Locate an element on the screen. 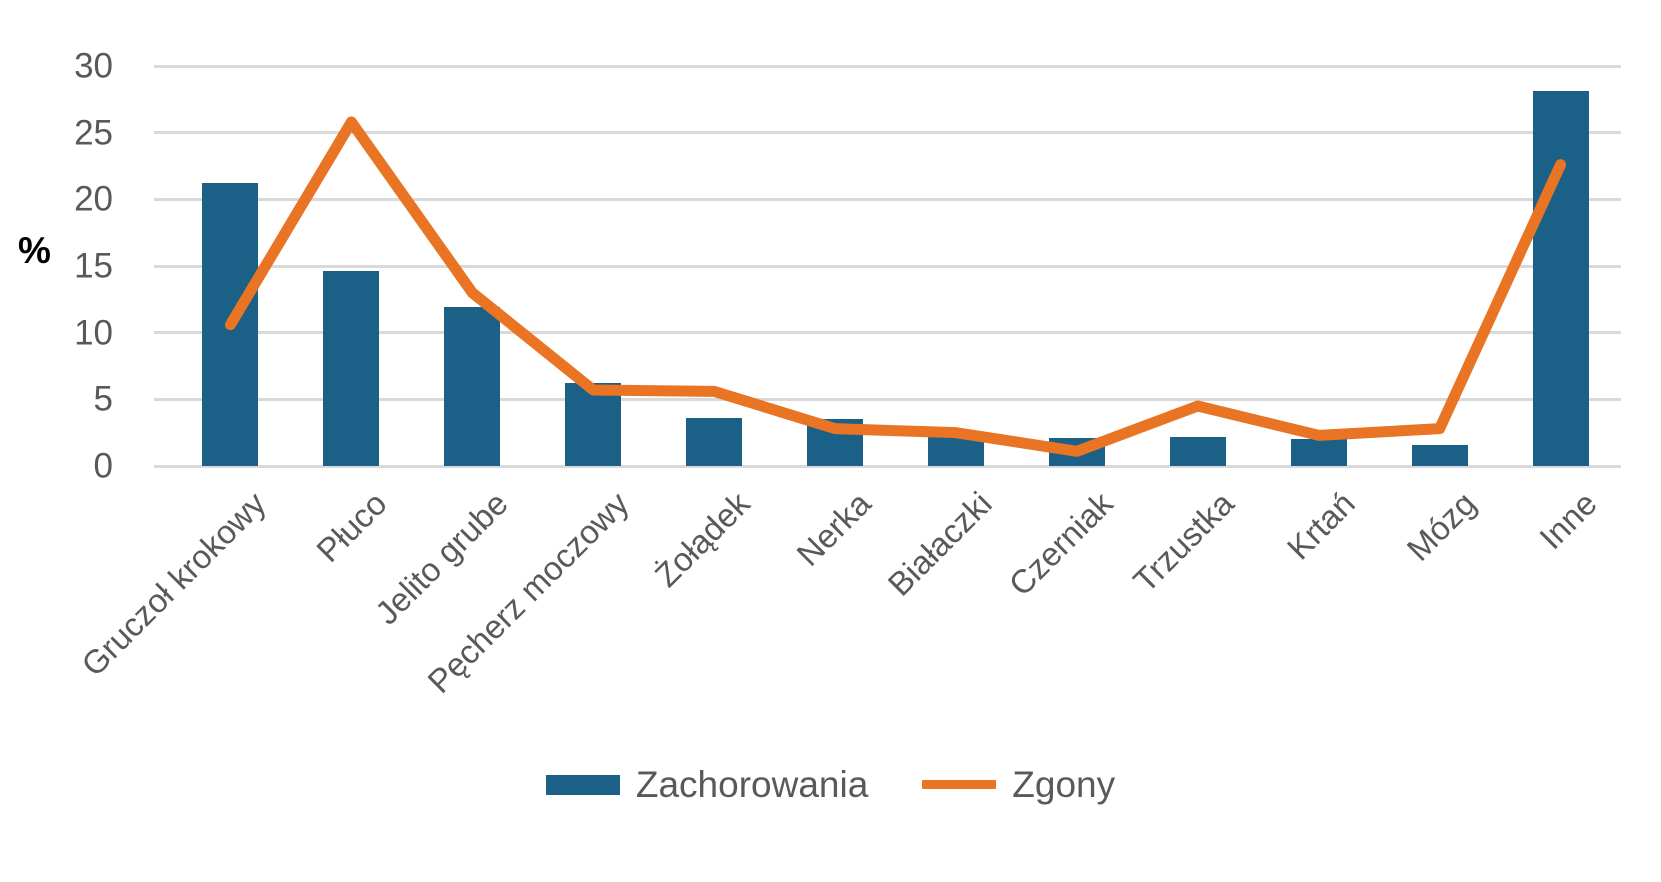  y-tick-label-20: 20 is located at coordinates (93, 199).